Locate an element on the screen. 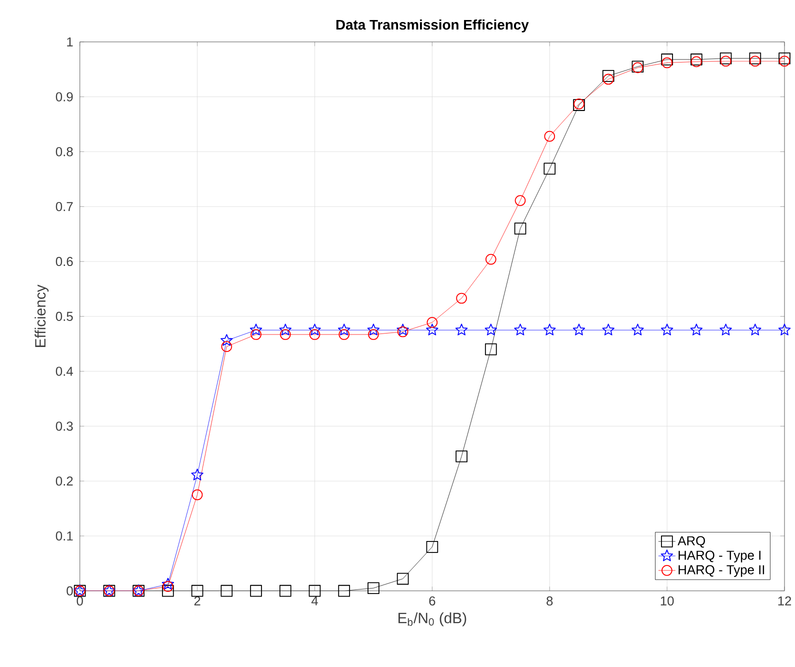 The height and width of the screenshot is (667, 795). y-tick-label: 1 is located at coordinates (70, 42).